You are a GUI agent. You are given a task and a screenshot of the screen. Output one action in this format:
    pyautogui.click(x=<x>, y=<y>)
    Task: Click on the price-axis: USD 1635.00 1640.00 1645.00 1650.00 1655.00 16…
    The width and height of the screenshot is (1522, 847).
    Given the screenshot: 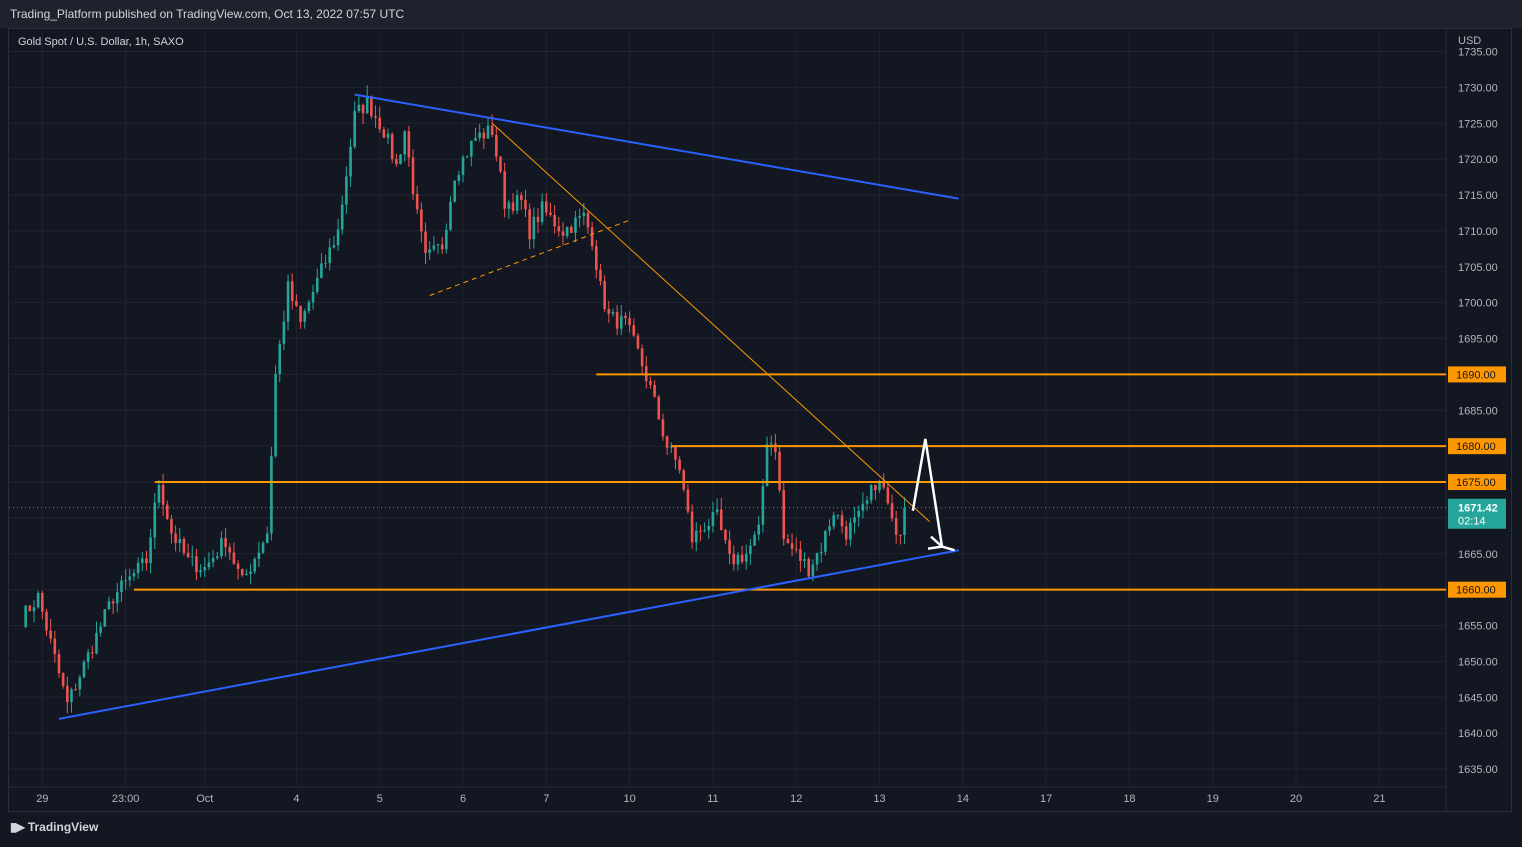 What is the action you would take?
    pyautogui.click(x=1471, y=420)
    